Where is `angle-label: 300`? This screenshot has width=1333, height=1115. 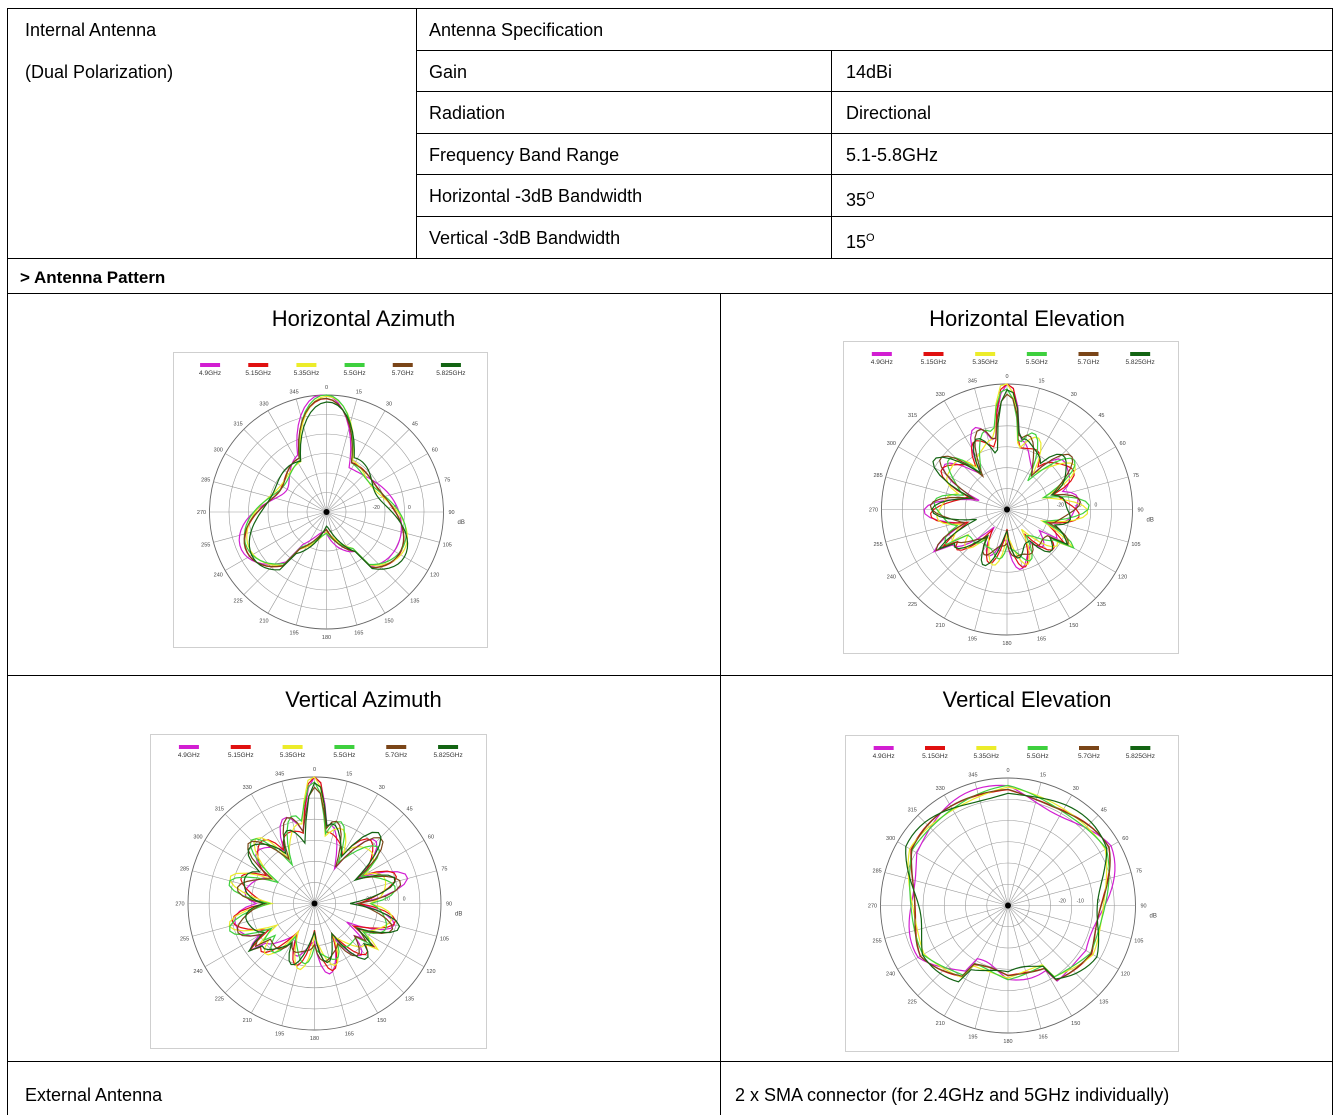 angle-label: 300 is located at coordinates (197, 837).